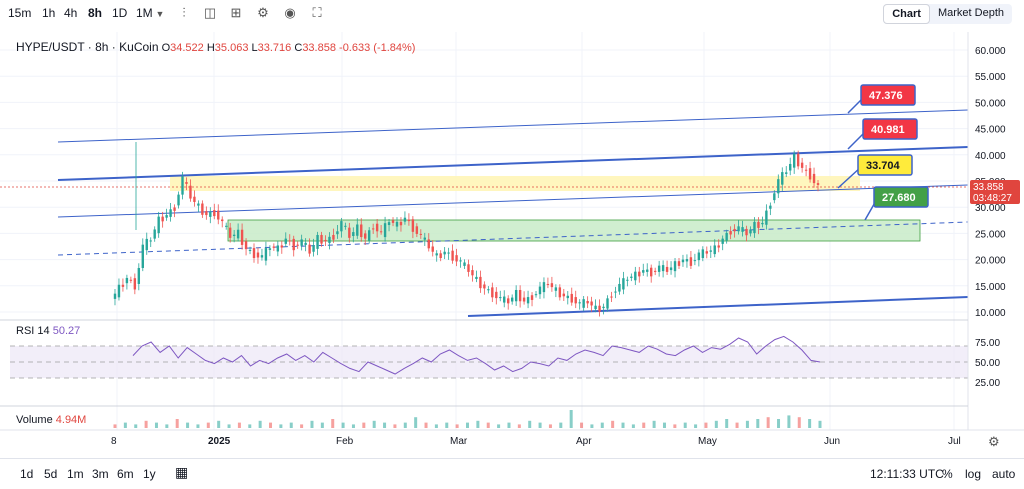 Image resolution: width=1024 pixels, height=489 pixels. Describe the element at coordinates (987, 383) in the screenshot. I see `rsi-tick-label: 25.00` at that location.